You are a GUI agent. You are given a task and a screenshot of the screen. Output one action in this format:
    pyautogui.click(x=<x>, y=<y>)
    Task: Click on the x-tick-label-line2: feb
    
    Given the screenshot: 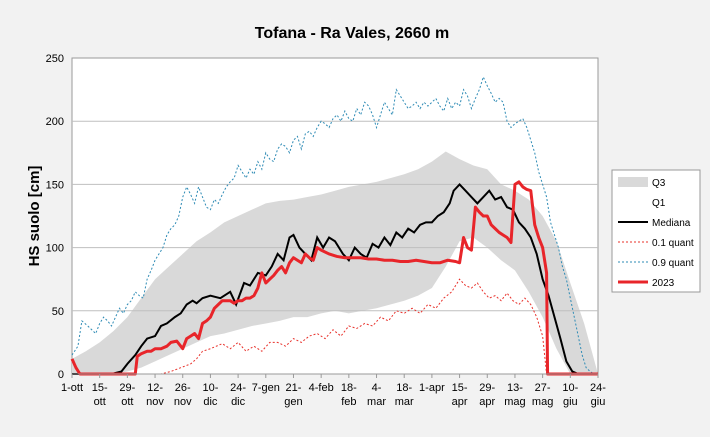 What is the action you would take?
    pyautogui.click(x=348, y=402)
    